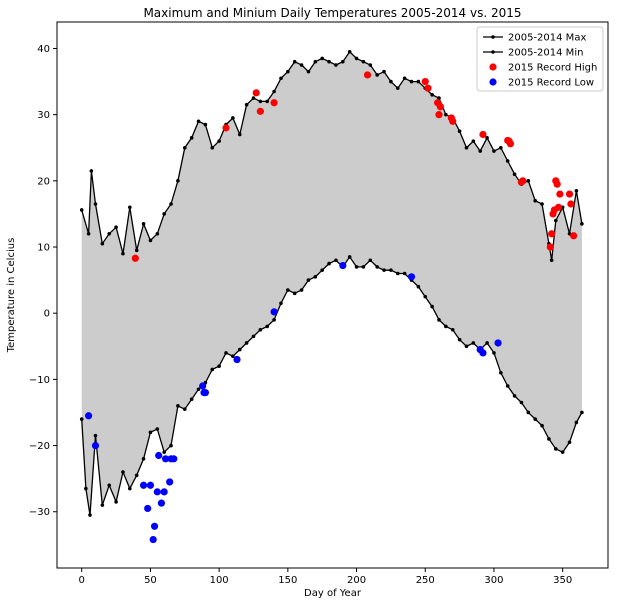 The image size is (617, 604). Describe the element at coordinates (540, 59) in the screenshot. I see `legend-box` at that location.